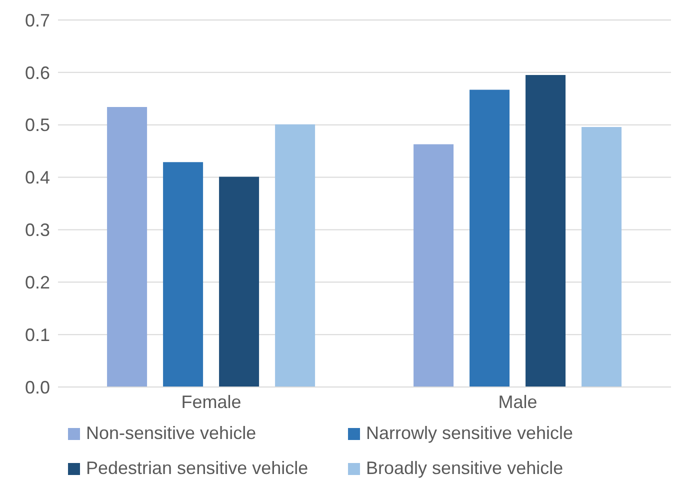 The width and height of the screenshot is (689, 487). Describe the element at coordinates (518, 402) in the screenshot. I see `x-tick-label: Male` at that location.